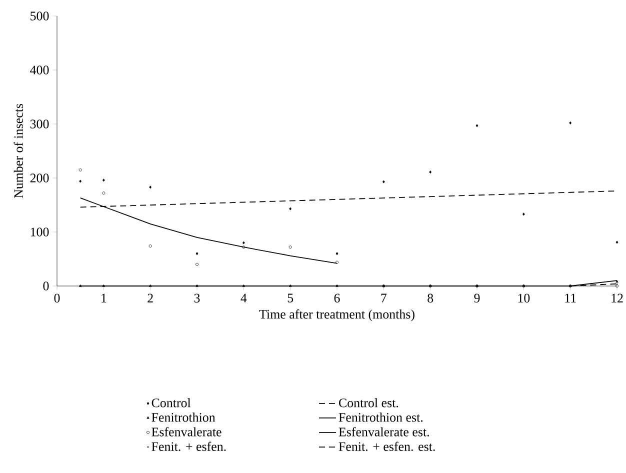 Image resolution: width=626 pixels, height=473 pixels. Describe the element at coordinates (368, 403) in the screenshot. I see `legend-label: Control est.` at that location.